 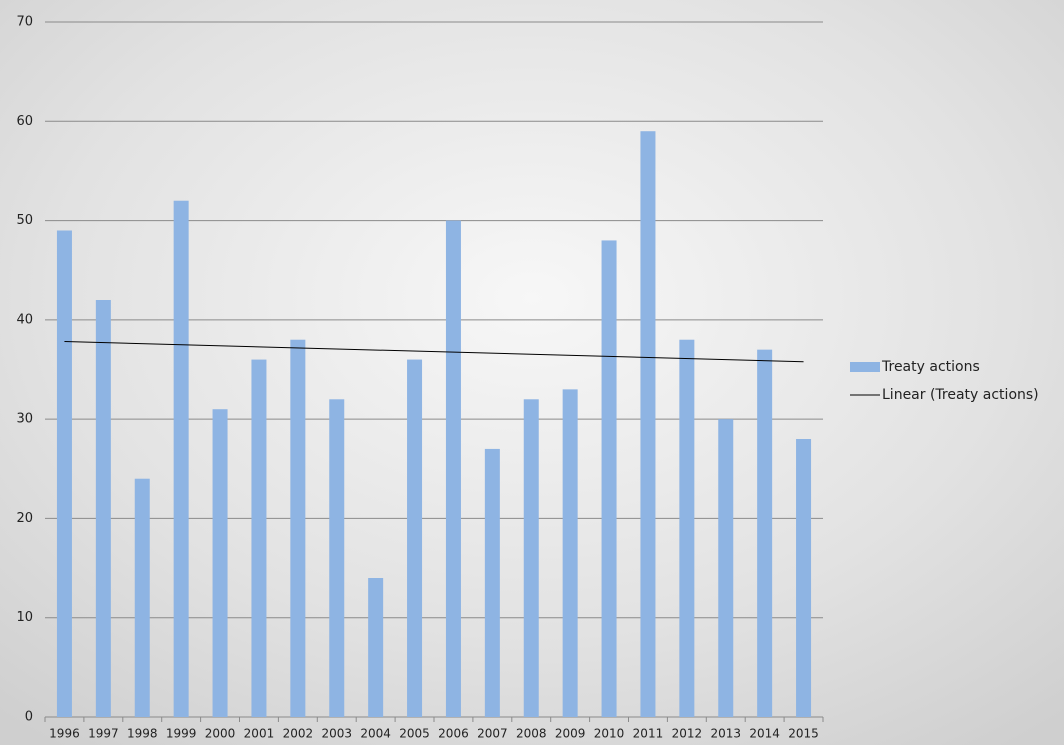 I want to click on y-tick-label: 40, so click(x=24, y=319).